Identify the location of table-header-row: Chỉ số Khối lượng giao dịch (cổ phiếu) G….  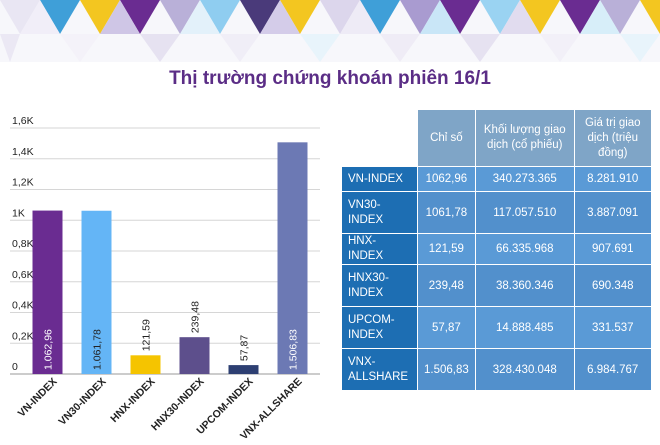
(496, 138).